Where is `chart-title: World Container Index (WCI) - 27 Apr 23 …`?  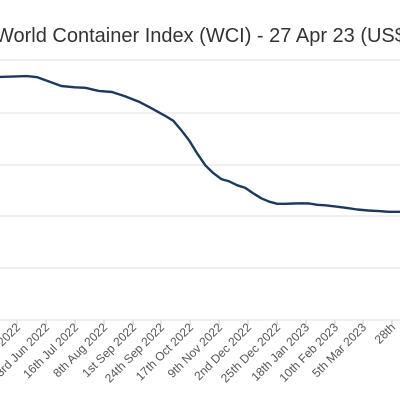 chart-title: World Container Index (WCI) - 27 Apr 23 … is located at coordinates (200, 36).